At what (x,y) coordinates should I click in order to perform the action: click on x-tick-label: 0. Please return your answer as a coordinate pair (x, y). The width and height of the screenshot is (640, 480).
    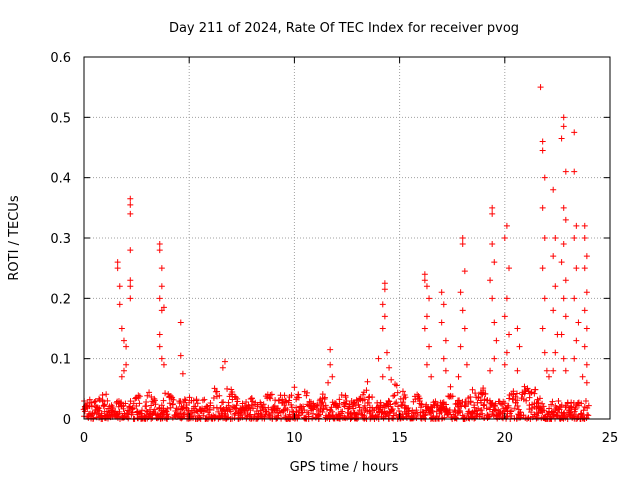
    Looking at the image, I should click on (84, 438).